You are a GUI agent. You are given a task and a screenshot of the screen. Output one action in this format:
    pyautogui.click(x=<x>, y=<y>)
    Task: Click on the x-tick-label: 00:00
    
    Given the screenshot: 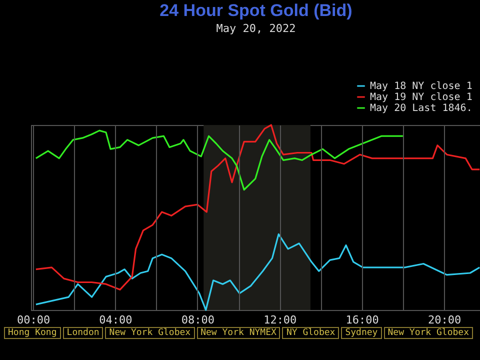 What is the action you would take?
    pyautogui.click(x=33, y=320)
    